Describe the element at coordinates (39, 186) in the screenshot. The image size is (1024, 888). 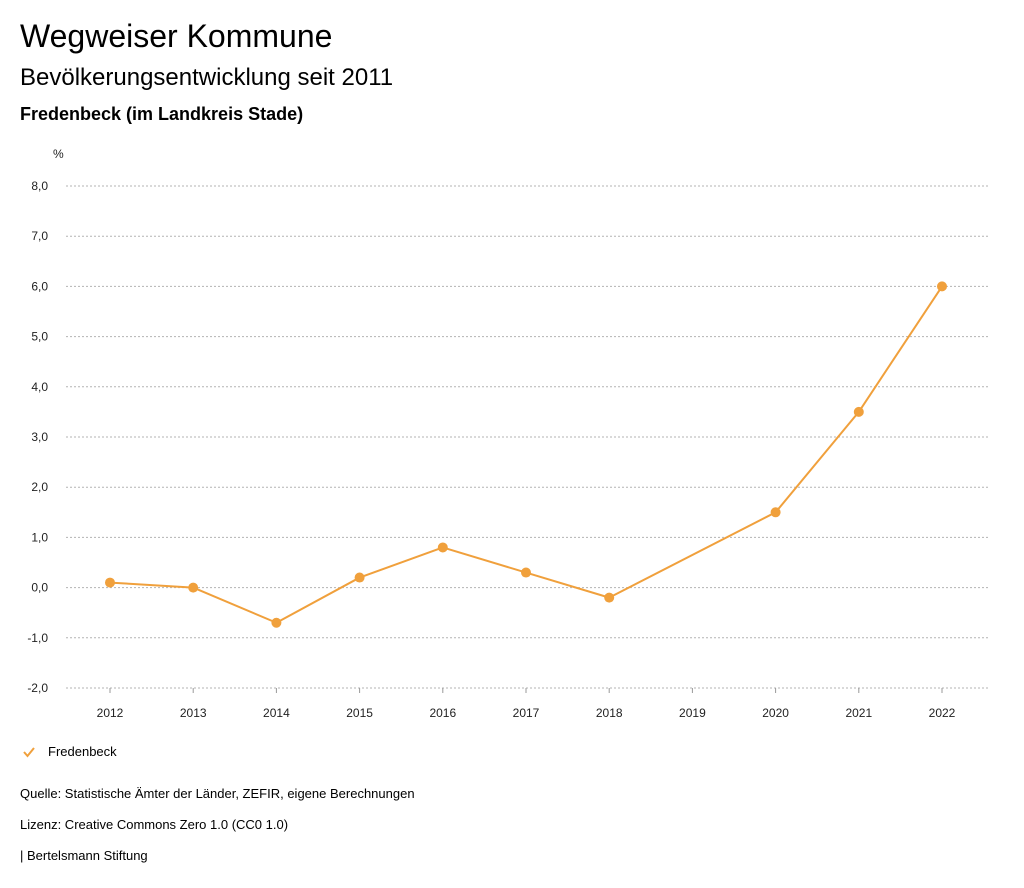
I see `y-tick-label: 8,0` at that location.